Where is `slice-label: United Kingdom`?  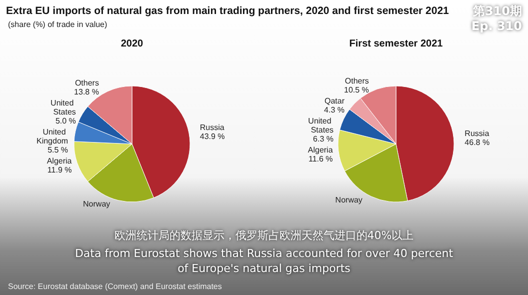 slice-label: United Kingdom is located at coordinates (52, 137).